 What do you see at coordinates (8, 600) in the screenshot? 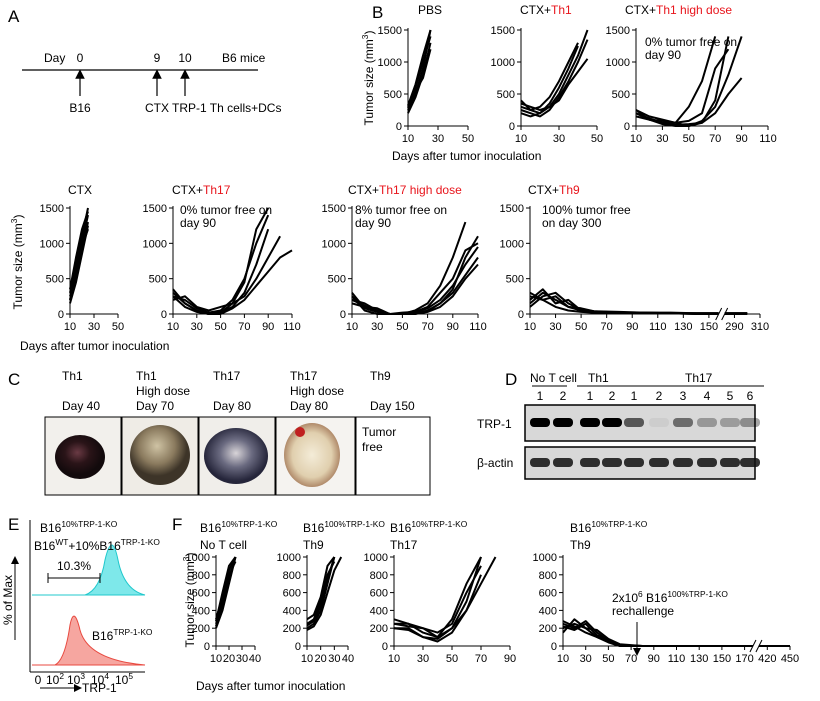
I see `y-axis-label: % of Max` at bounding box center [8, 600].